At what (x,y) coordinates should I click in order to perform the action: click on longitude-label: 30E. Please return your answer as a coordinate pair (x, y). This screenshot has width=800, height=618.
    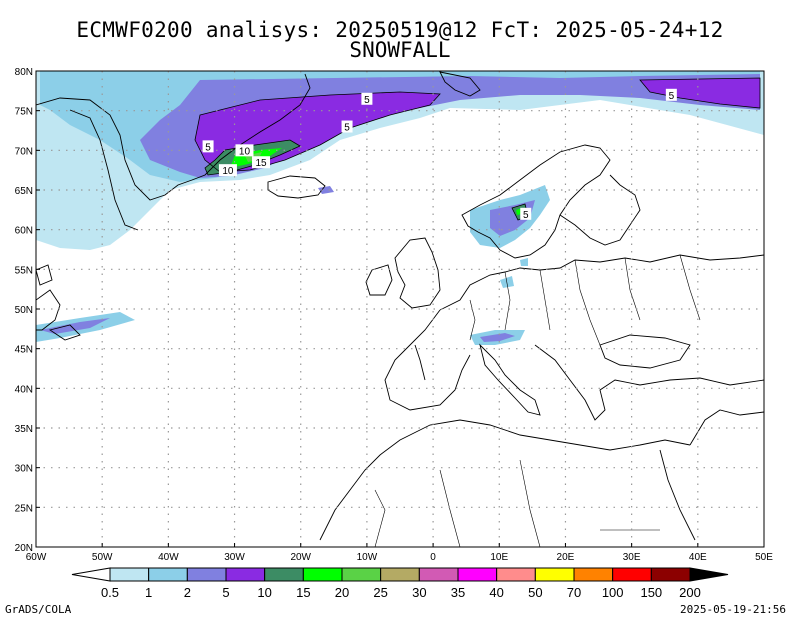
    Looking at the image, I should click on (632, 557).